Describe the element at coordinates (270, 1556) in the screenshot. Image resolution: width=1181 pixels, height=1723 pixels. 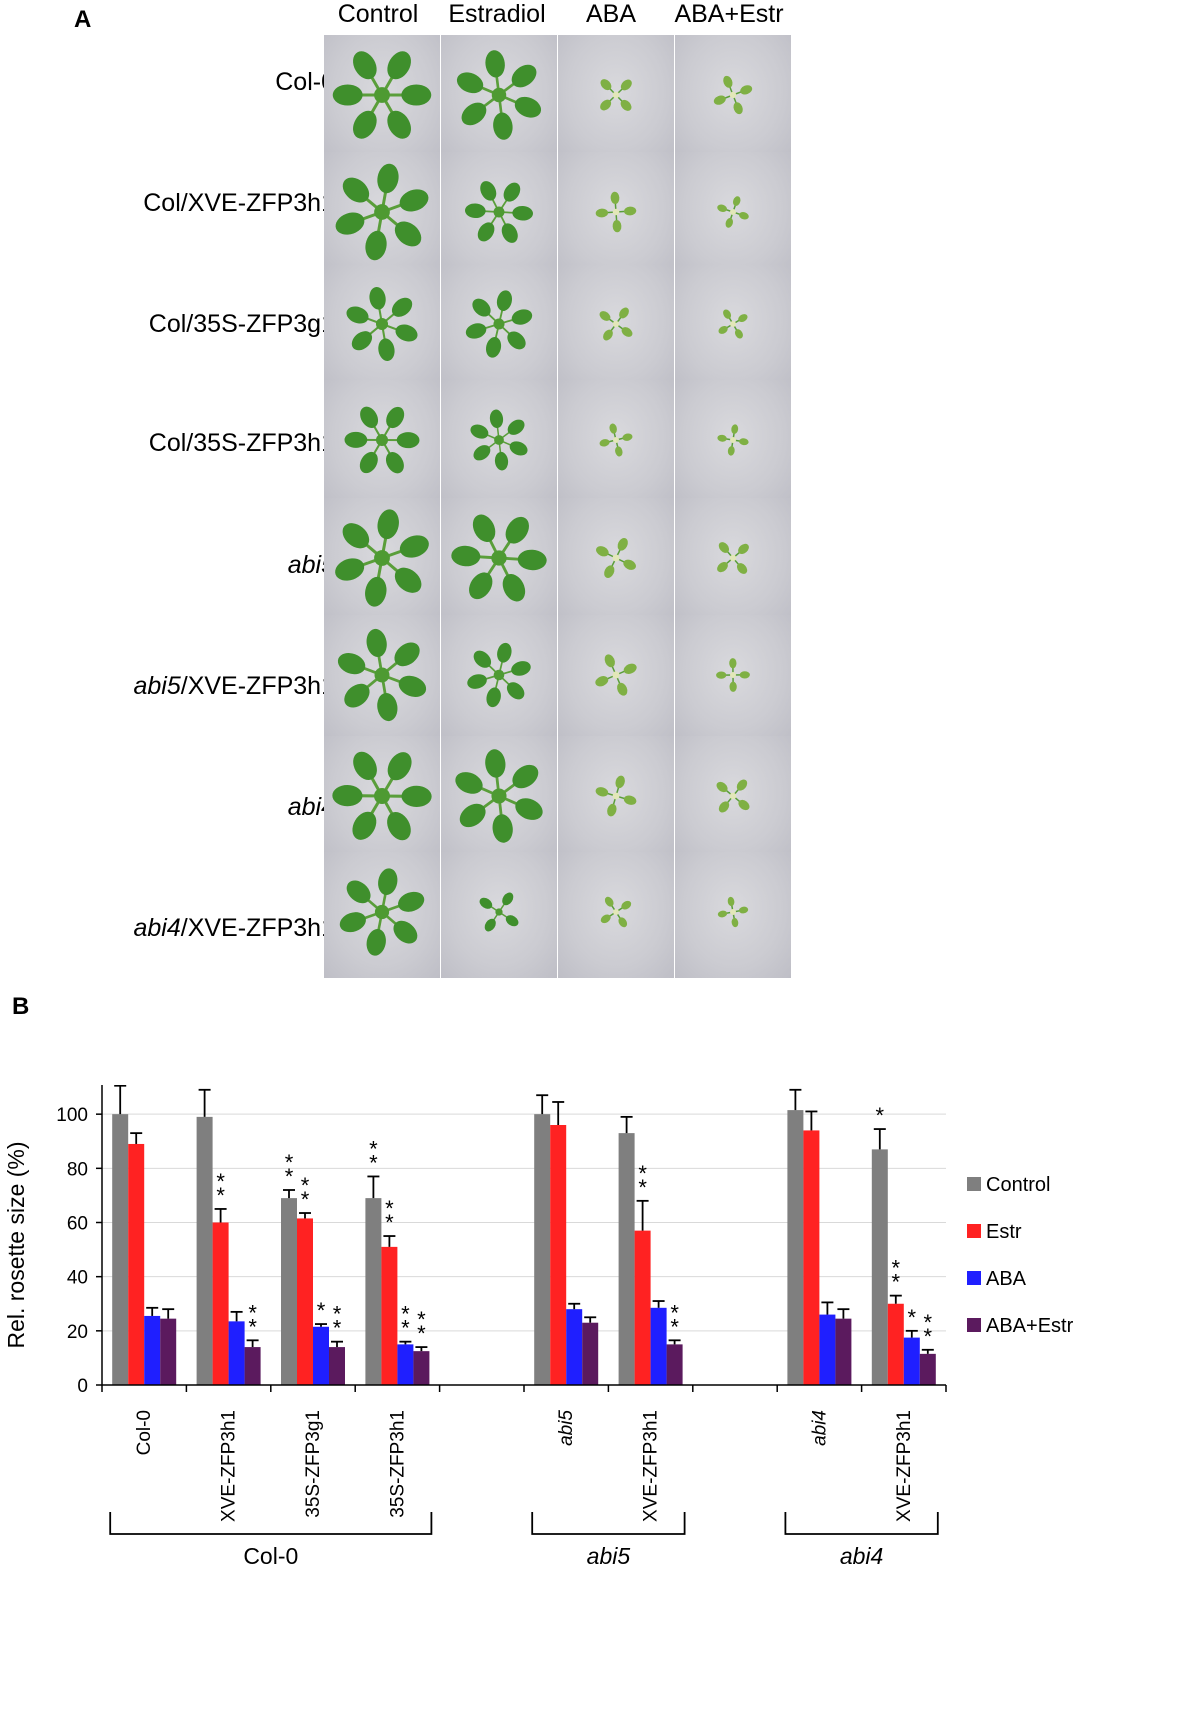
I see `group-label: Col-0` at that location.